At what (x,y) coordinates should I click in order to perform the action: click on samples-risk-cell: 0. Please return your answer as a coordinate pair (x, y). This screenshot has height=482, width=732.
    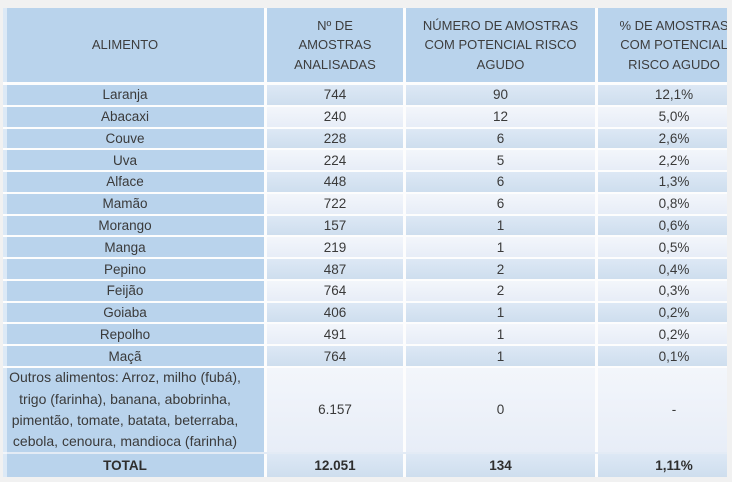
    Looking at the image, I should click on (502, 409).